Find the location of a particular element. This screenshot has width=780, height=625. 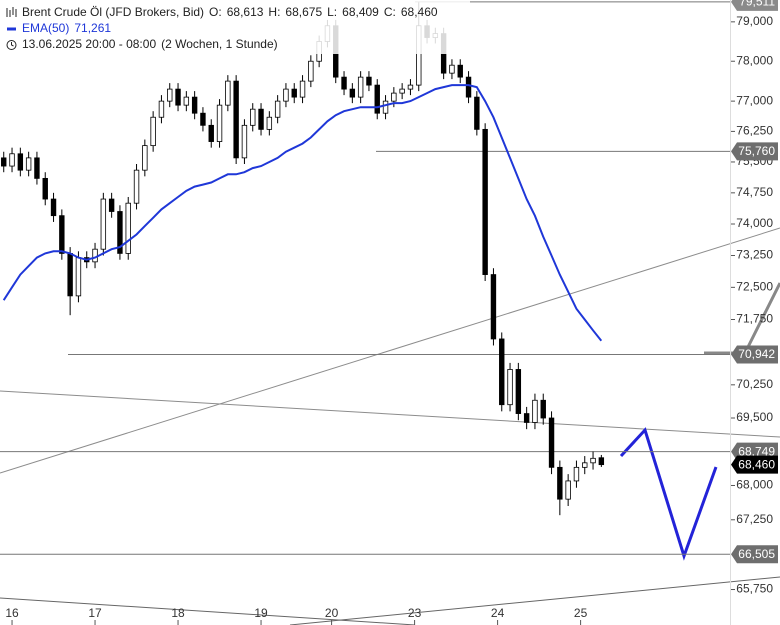

legend-text: 68,460 is located at coordinates (419, 12).